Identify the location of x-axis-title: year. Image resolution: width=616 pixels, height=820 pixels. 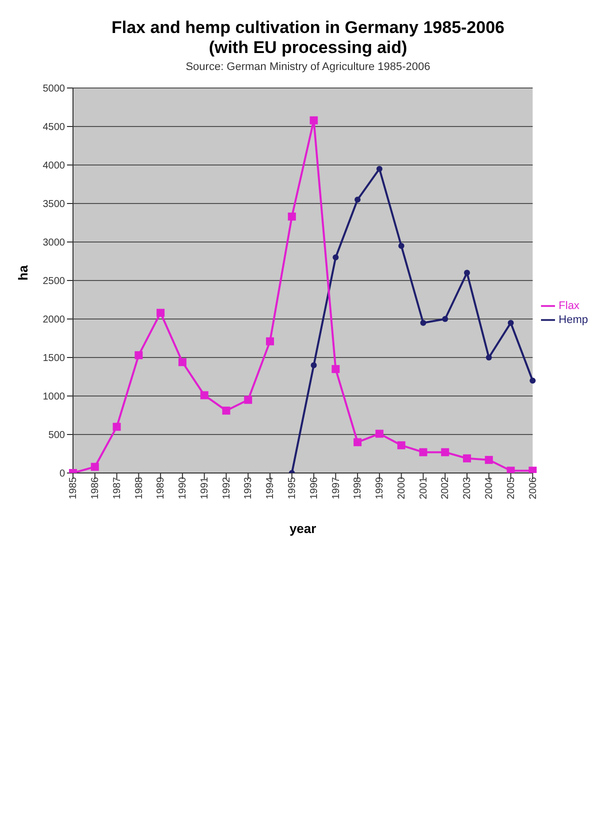
(302, 528).